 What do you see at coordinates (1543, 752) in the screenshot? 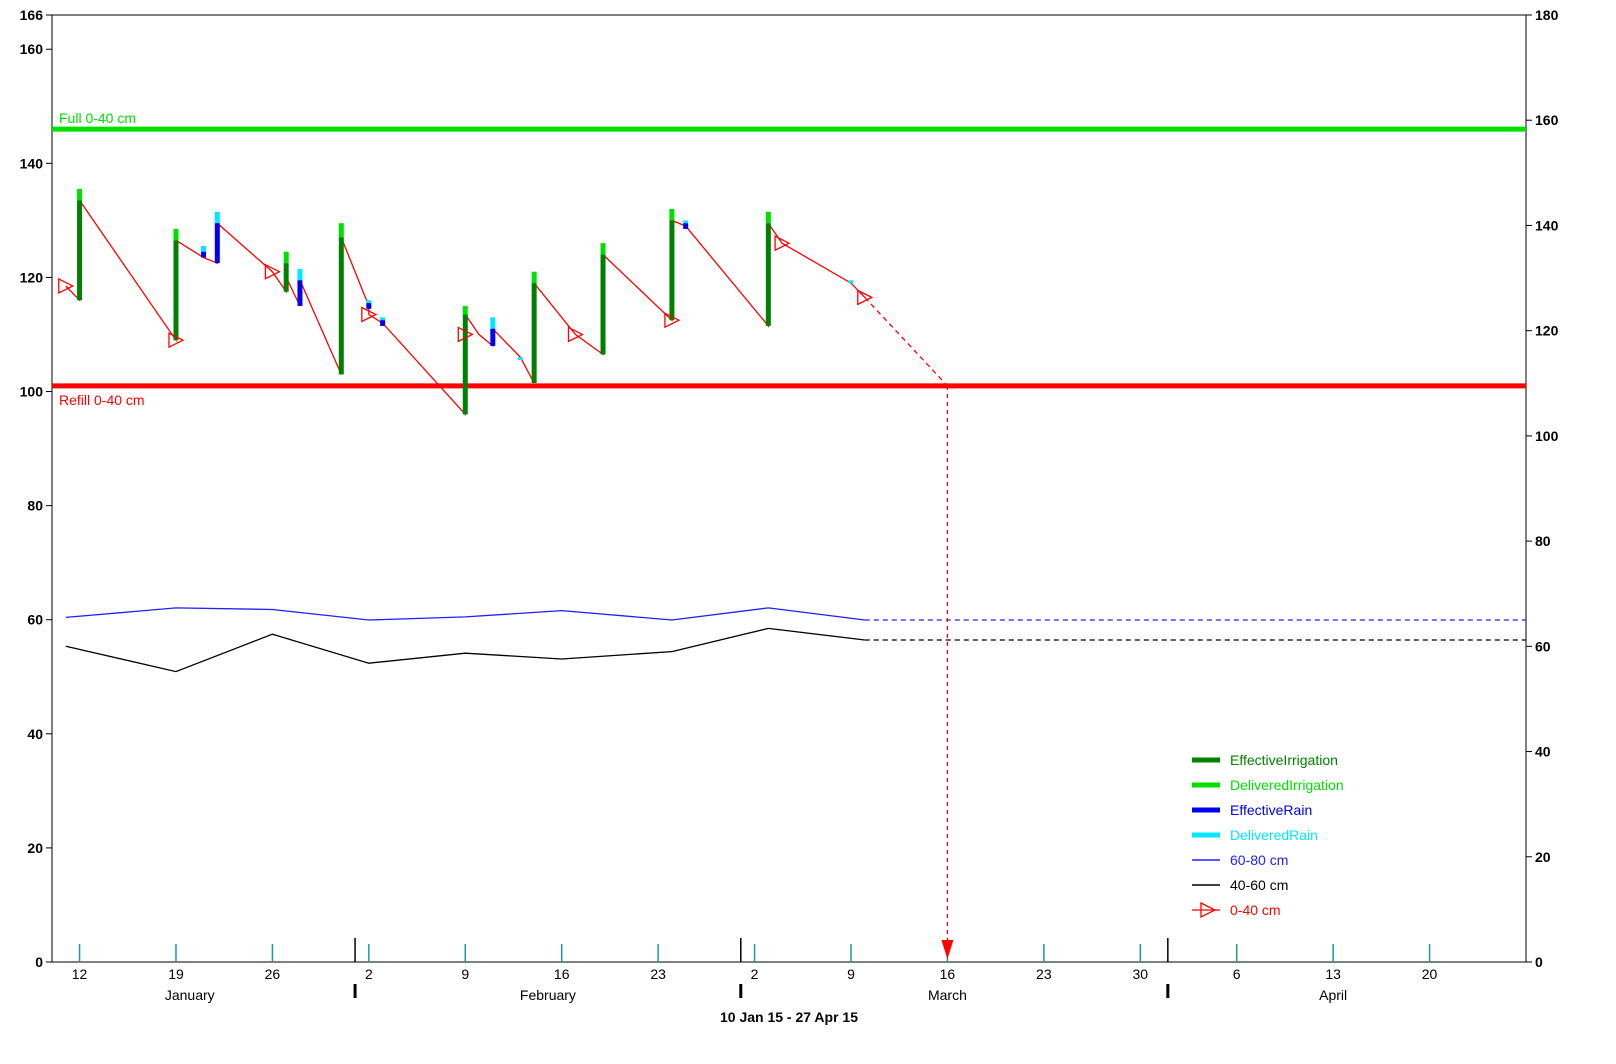
I see `y-right-tick-label: 40` at bounding box center [1543, 752].